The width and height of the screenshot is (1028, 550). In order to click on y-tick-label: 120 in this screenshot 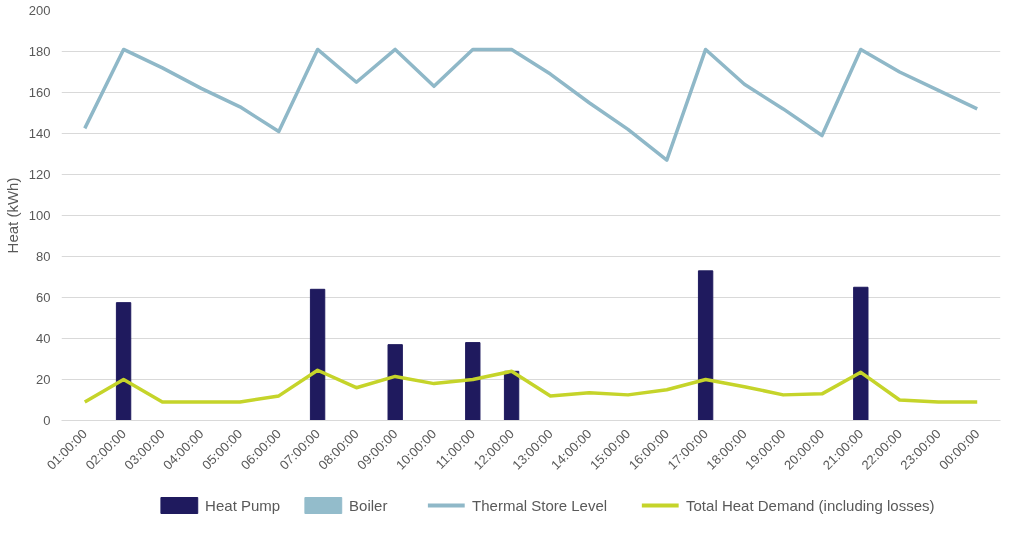, I will do `click(39, 174)`.